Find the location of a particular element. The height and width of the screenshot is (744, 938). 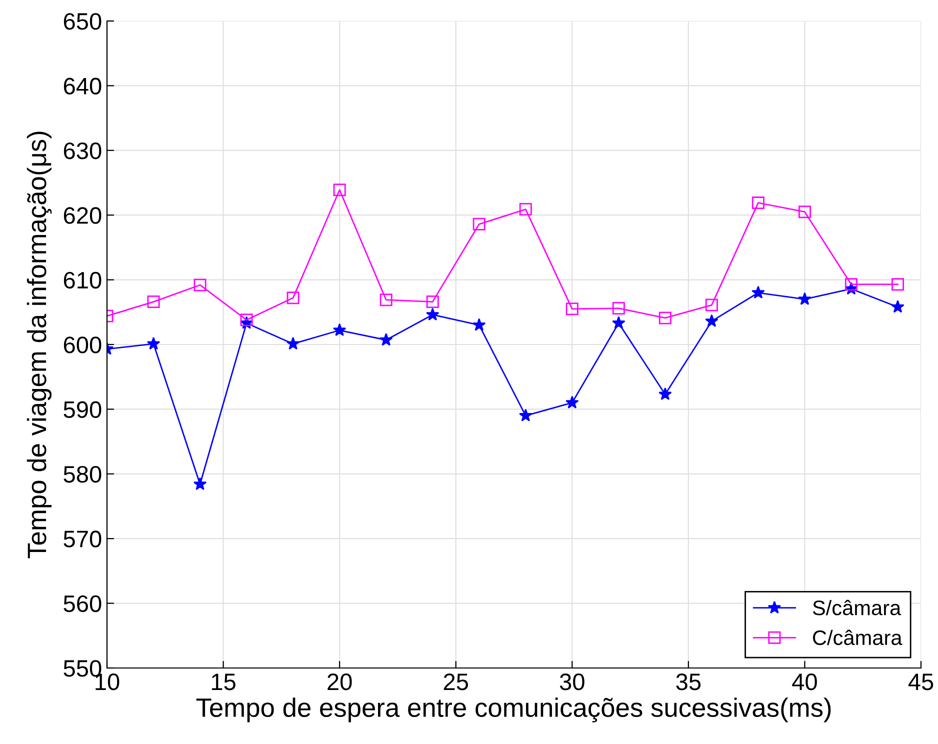

y-tick-label: 620 is located at coordinates (83, 215).